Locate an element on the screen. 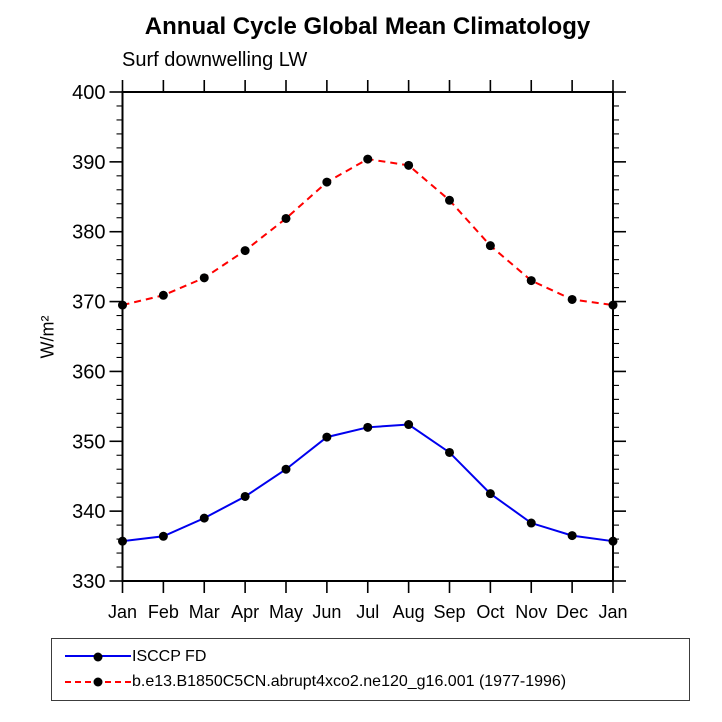  y-tick-label: 390 is located at coordinates (88, 163).